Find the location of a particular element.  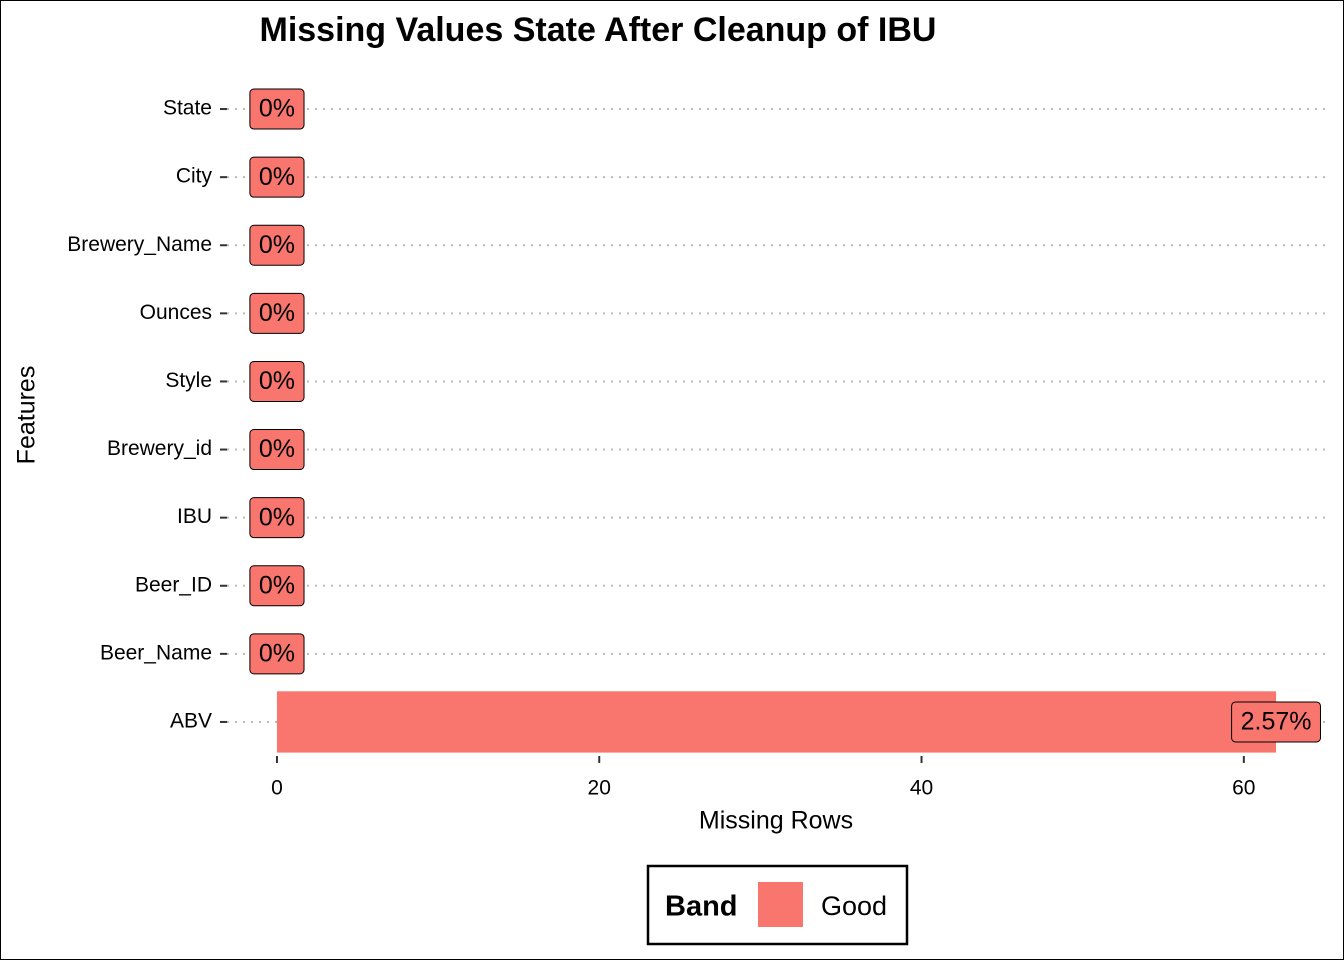

x-tick-label: 40 is located at coordinates (921, 788).